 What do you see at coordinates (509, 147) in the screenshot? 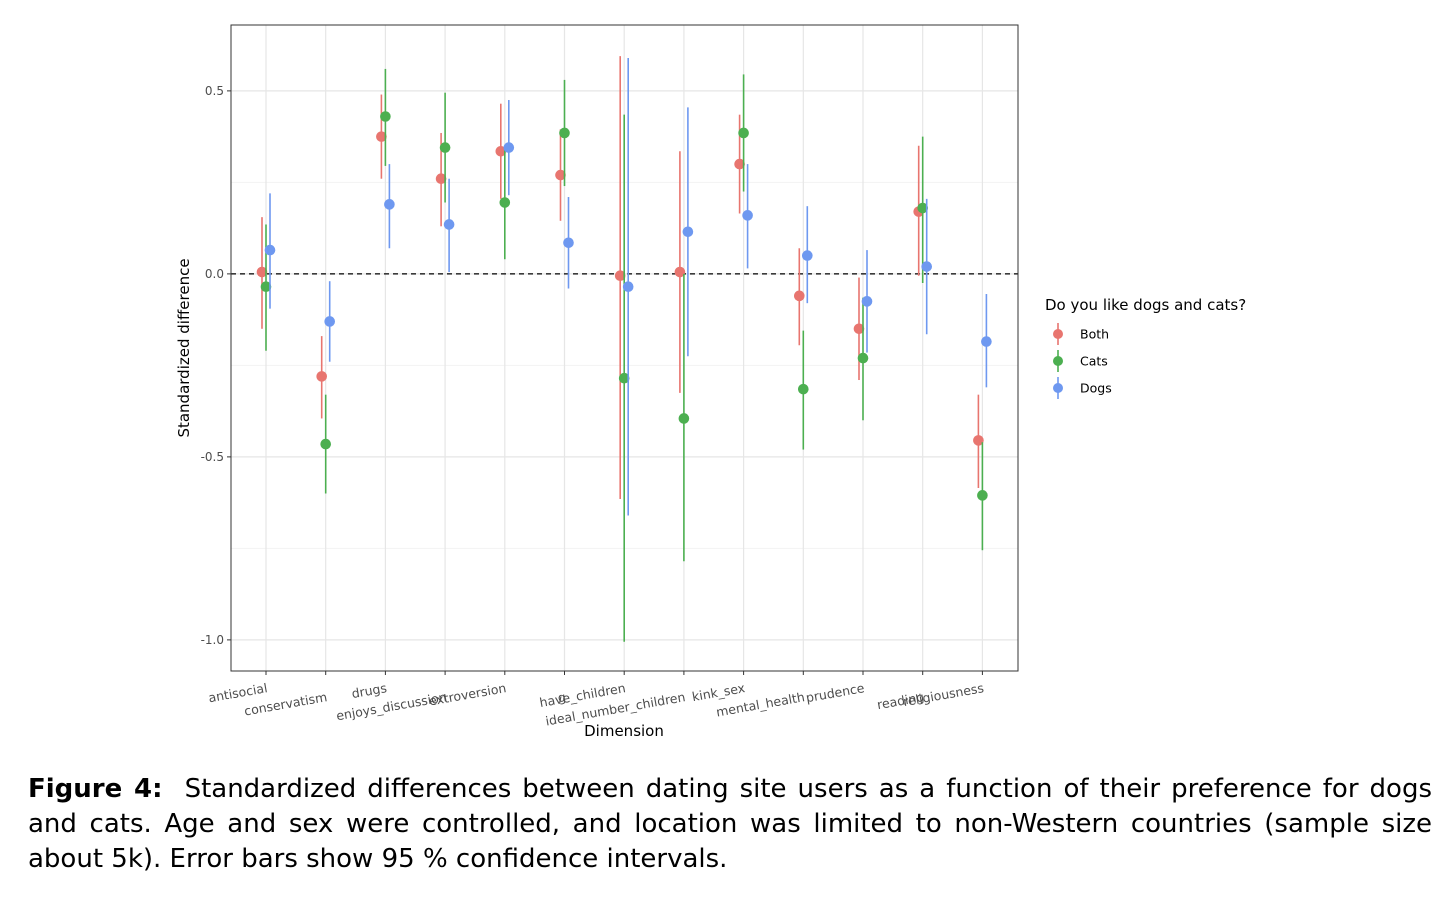
I see `point-dogs-extroversion` at bounding box center [509, 147].